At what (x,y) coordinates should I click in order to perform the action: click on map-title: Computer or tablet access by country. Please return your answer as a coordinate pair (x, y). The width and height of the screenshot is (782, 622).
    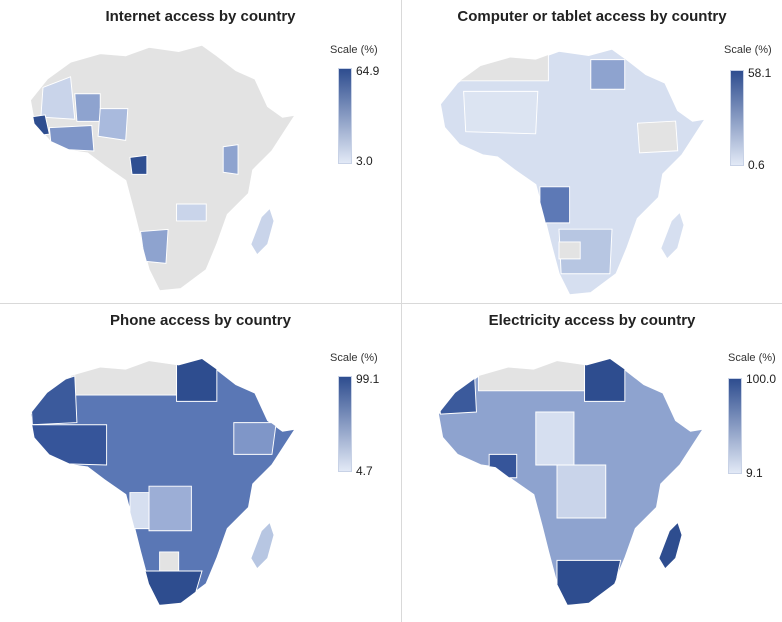
    Looking at the image, I should click on (592, 16).